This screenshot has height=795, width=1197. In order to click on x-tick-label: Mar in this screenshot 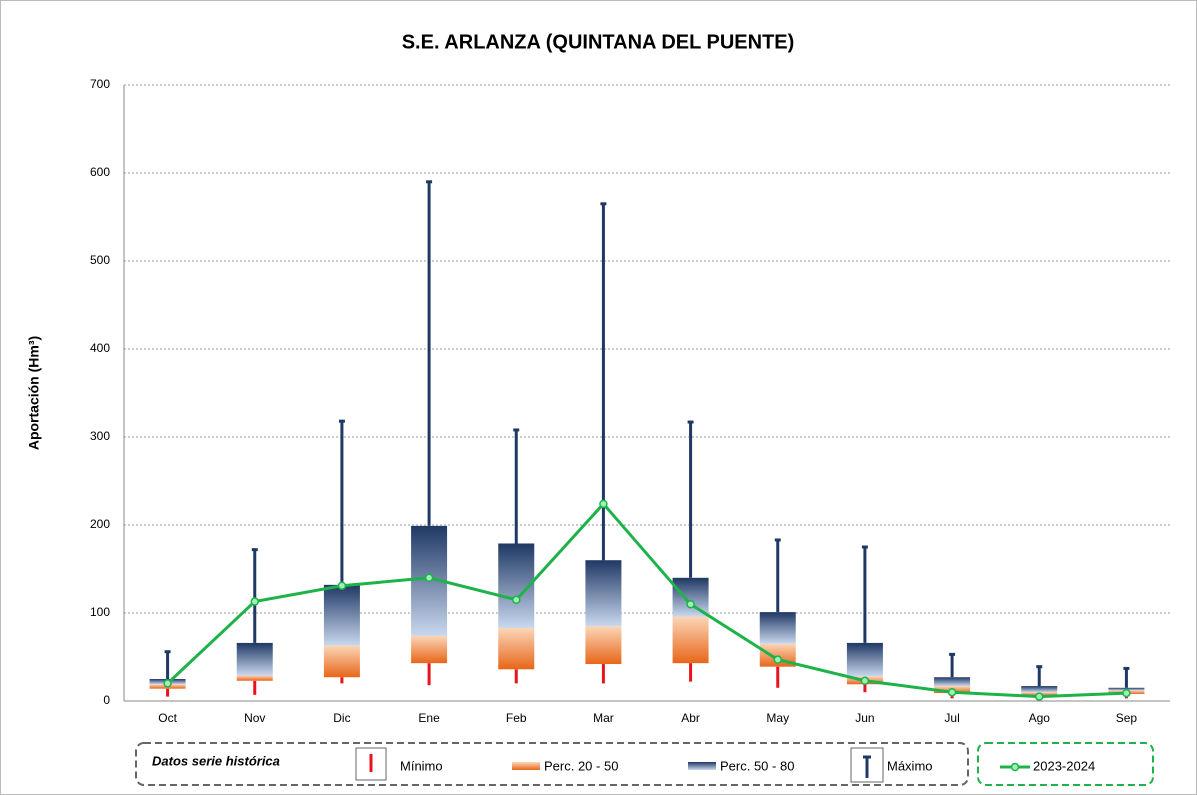, I will do `click(603, 718)`.